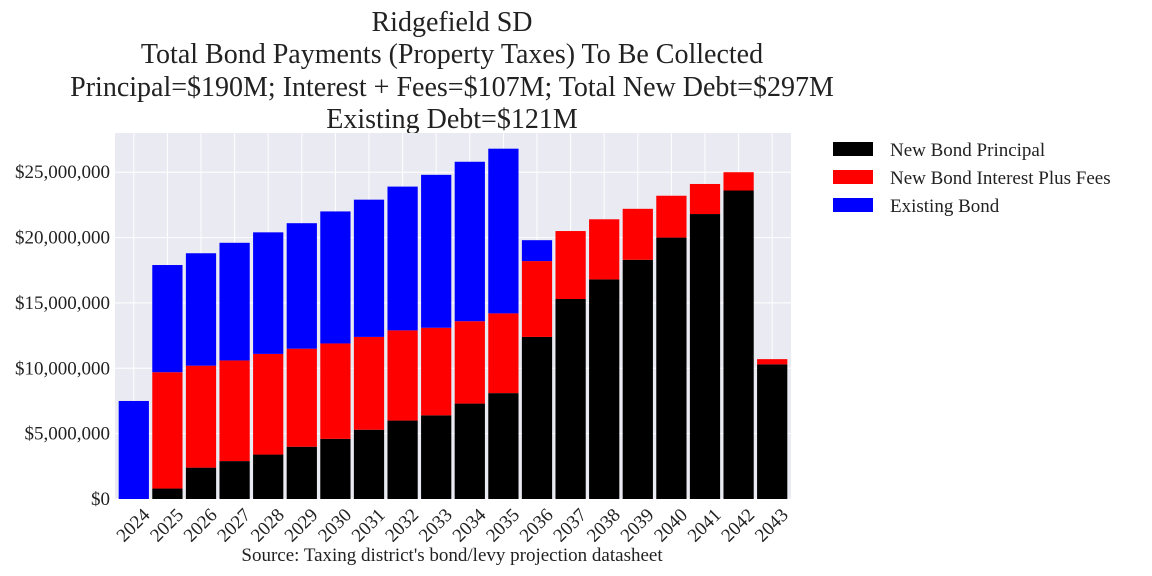 The image size is (1152, 576). I want to click on bar-existing-bond-2026, so click(201, 309).